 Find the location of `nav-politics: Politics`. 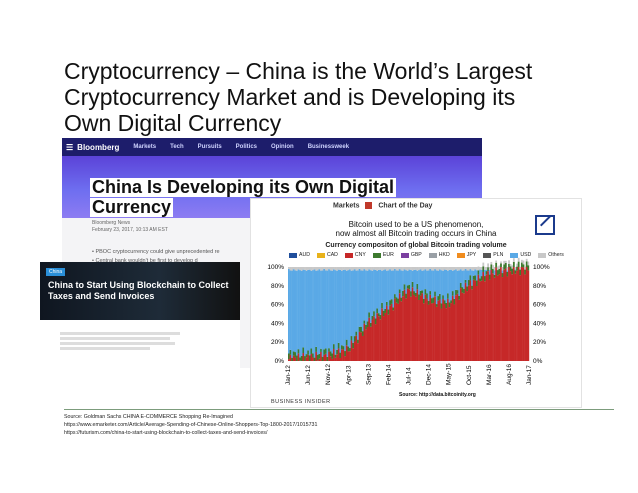

nav-politics: Politics is located at coordinates (246, 147).